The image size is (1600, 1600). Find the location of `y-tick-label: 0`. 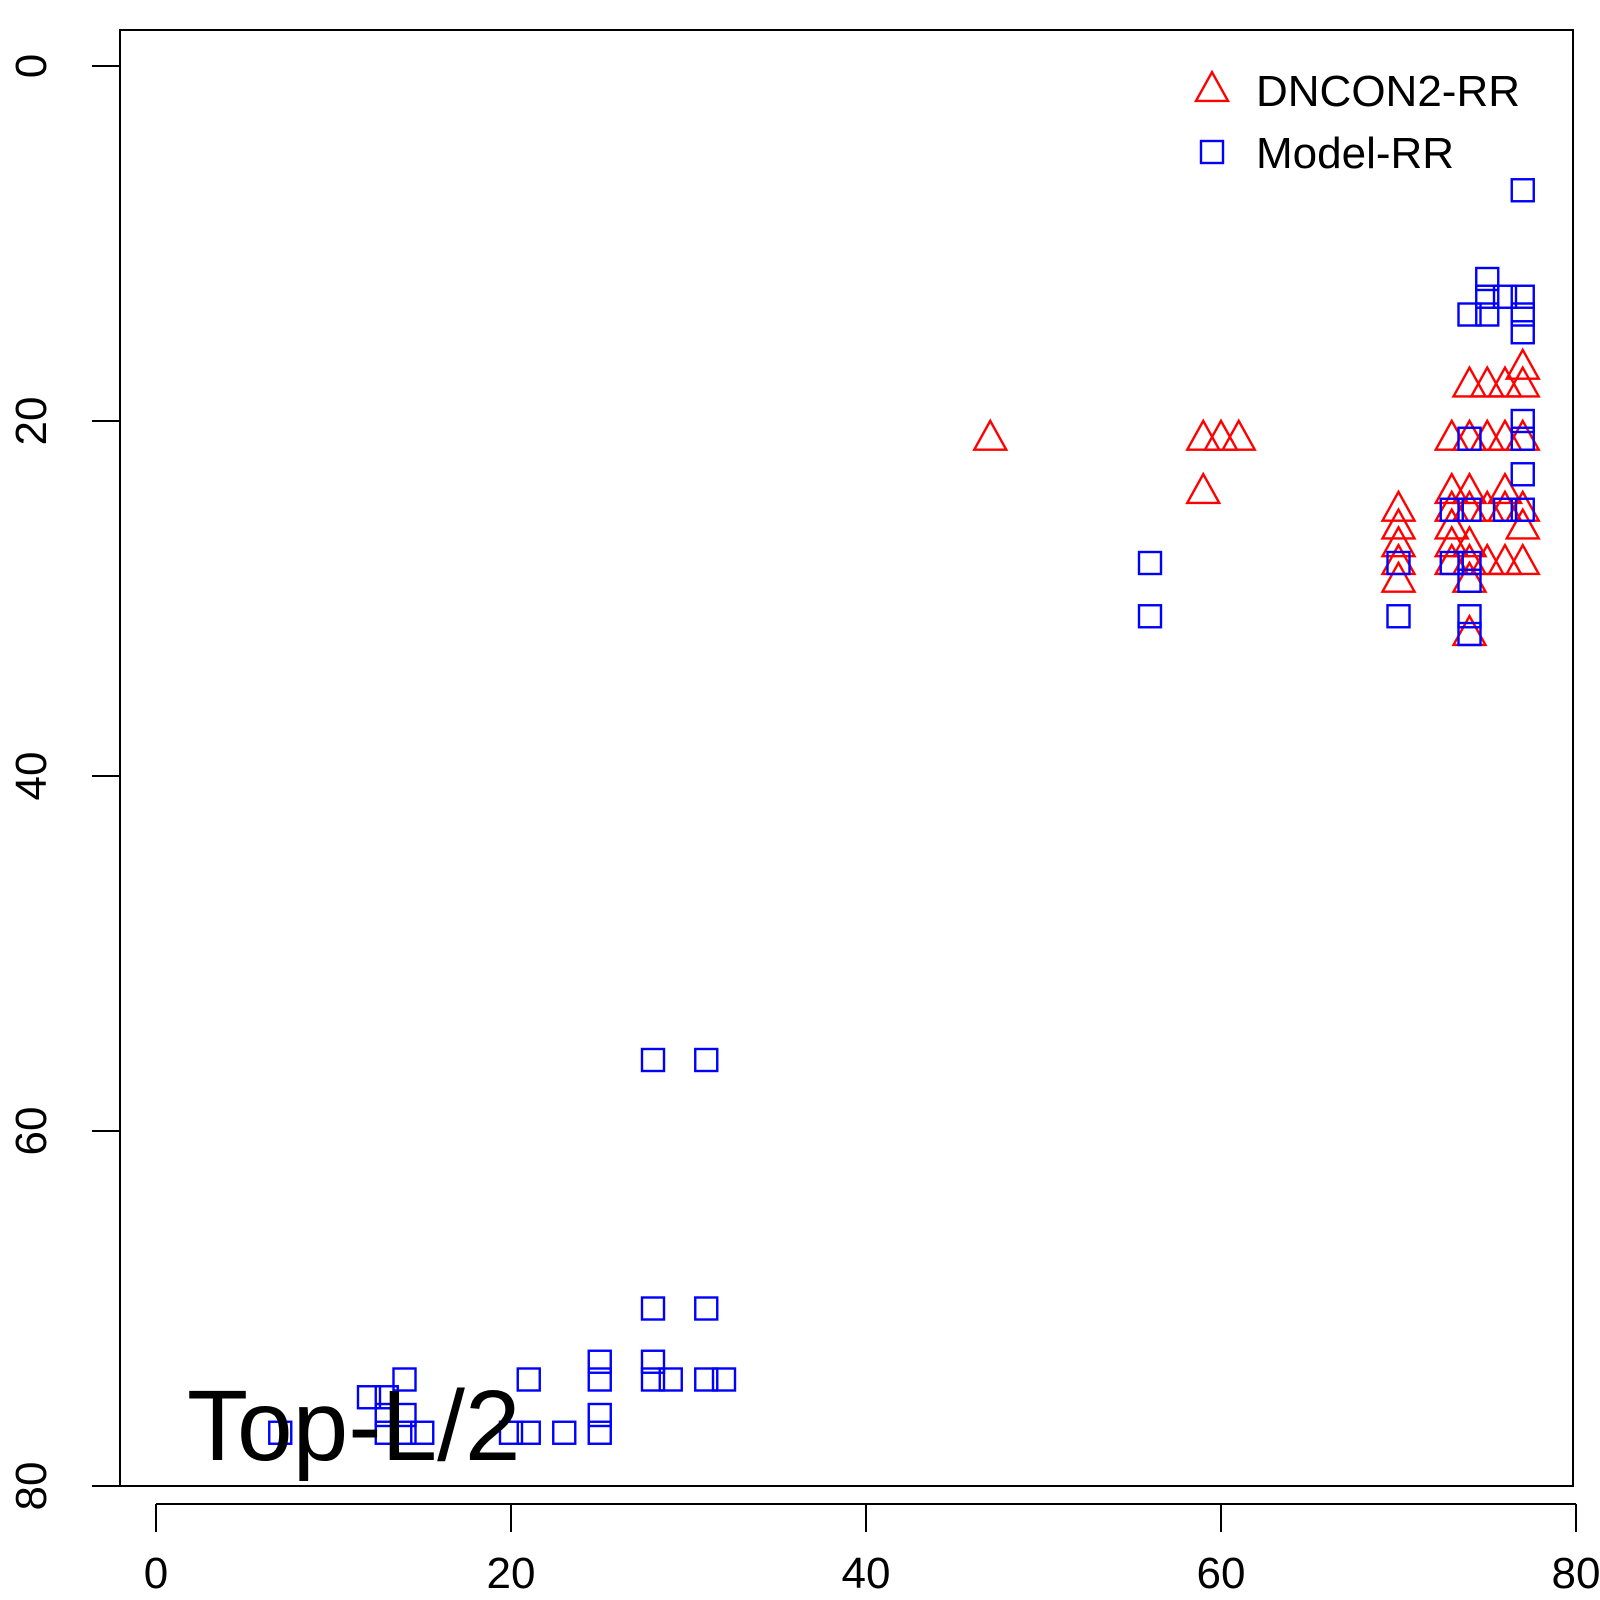

y-tick-label: 0 is located at coordinates (31, 66).